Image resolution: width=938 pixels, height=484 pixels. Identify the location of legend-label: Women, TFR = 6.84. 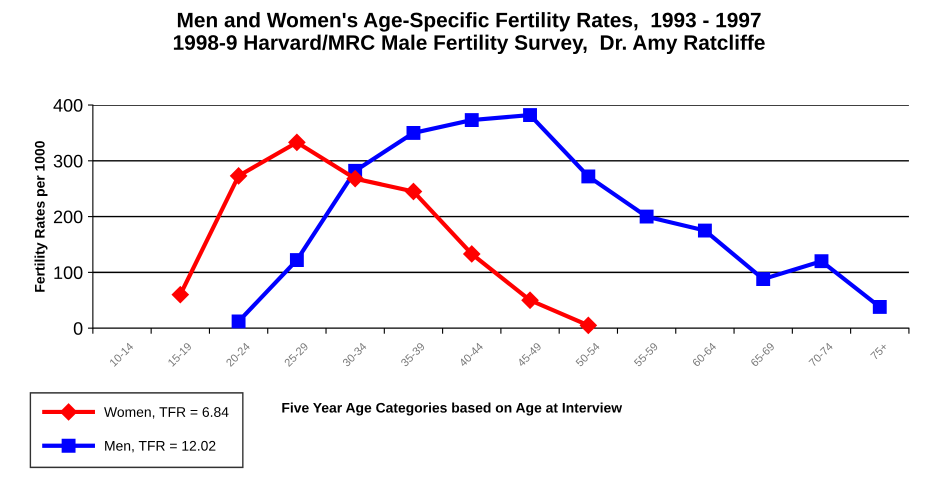
(166, 413).